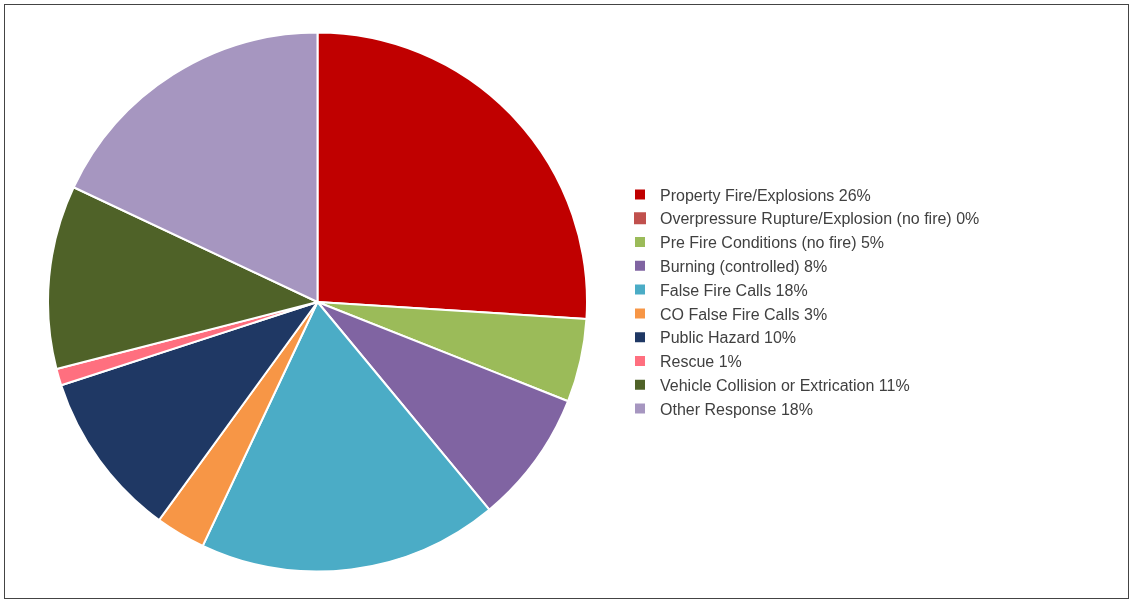 This screenshot has height=609, width=1135. I want to click on legend-label: Property Fire/Explosions 26%, so click(765, 195).